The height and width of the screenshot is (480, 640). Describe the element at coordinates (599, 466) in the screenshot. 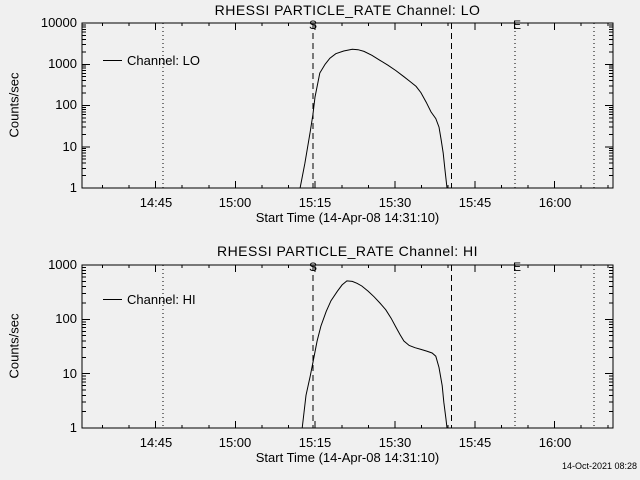

I see `creation-timestamp: 14-Oct-2021 08:28` at that location.